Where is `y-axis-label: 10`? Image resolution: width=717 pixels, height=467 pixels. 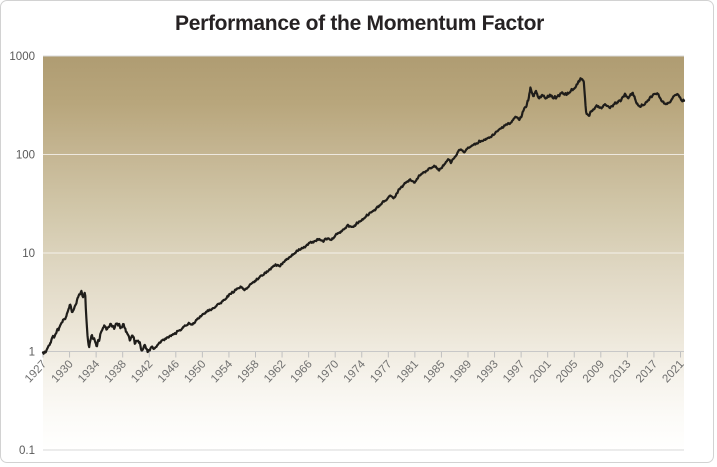 y-axis-label: 10 is located at coordinates (28, 254).